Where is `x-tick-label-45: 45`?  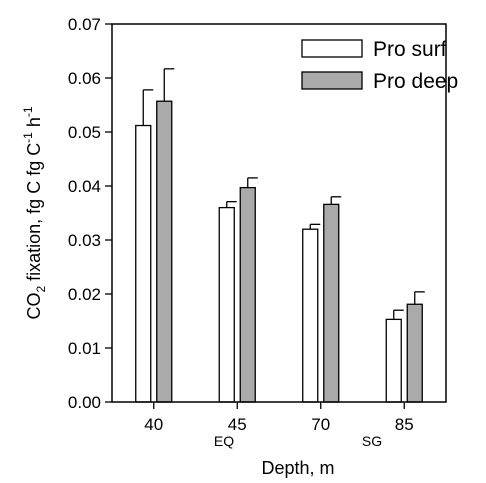 x-tick-label-45: 45 is located at coordinates (237, 424).